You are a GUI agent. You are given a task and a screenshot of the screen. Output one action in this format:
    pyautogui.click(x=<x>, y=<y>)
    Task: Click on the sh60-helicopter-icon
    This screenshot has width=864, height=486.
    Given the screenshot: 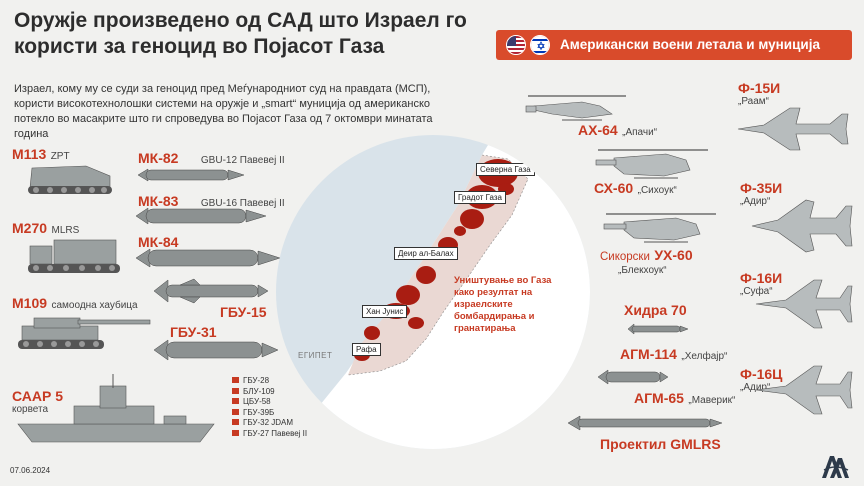 What is the action you would take?
    pyautogui.click(x=651, y=164)
    